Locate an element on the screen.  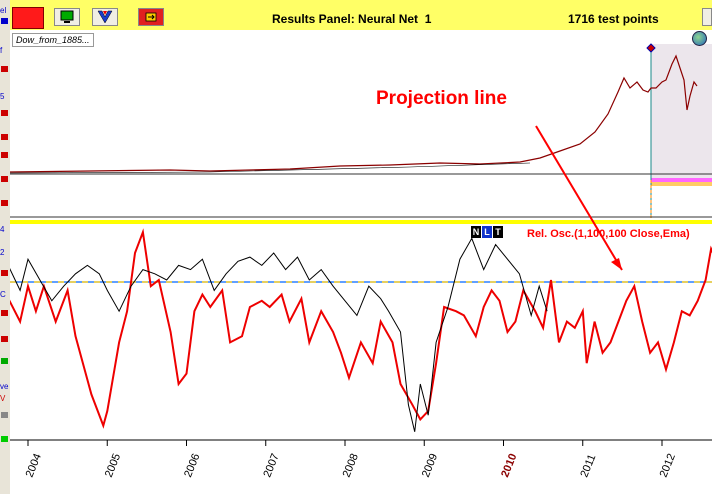
projection-arrow-shaft is located at coordinates (579, 198).